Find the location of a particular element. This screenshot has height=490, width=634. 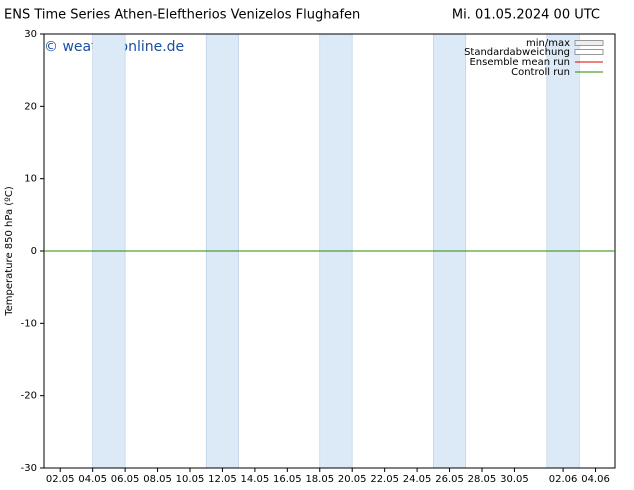

x-tick-label: 02.05 is located at coordinates (60, 479).